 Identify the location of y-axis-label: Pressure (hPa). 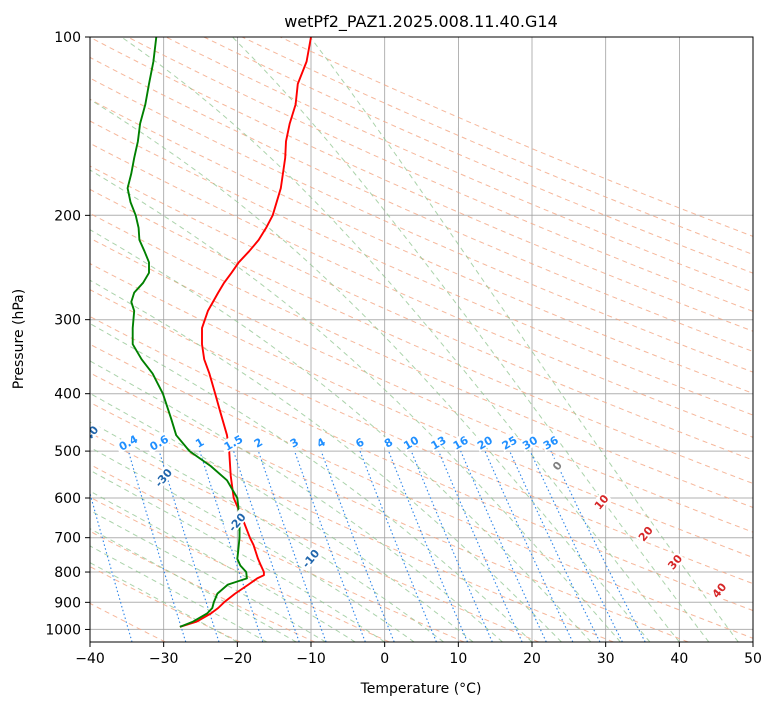
(19, 339).